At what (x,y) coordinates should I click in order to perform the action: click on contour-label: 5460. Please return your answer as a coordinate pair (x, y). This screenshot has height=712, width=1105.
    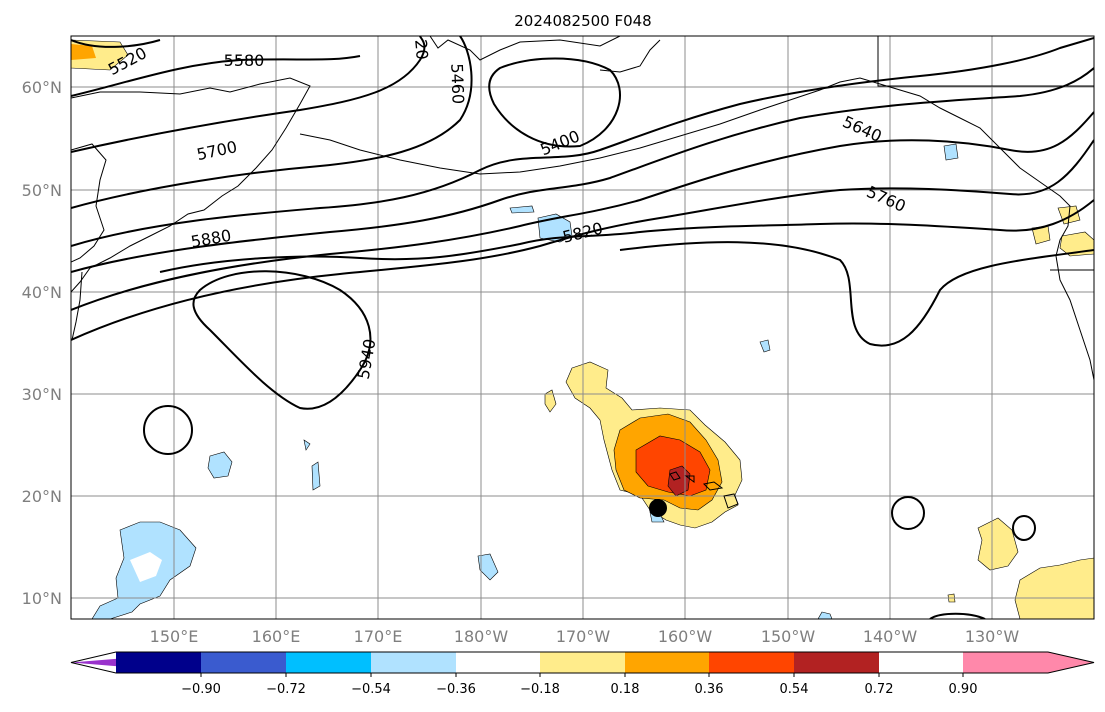
    Looking at the image, I should click on (457, 83).